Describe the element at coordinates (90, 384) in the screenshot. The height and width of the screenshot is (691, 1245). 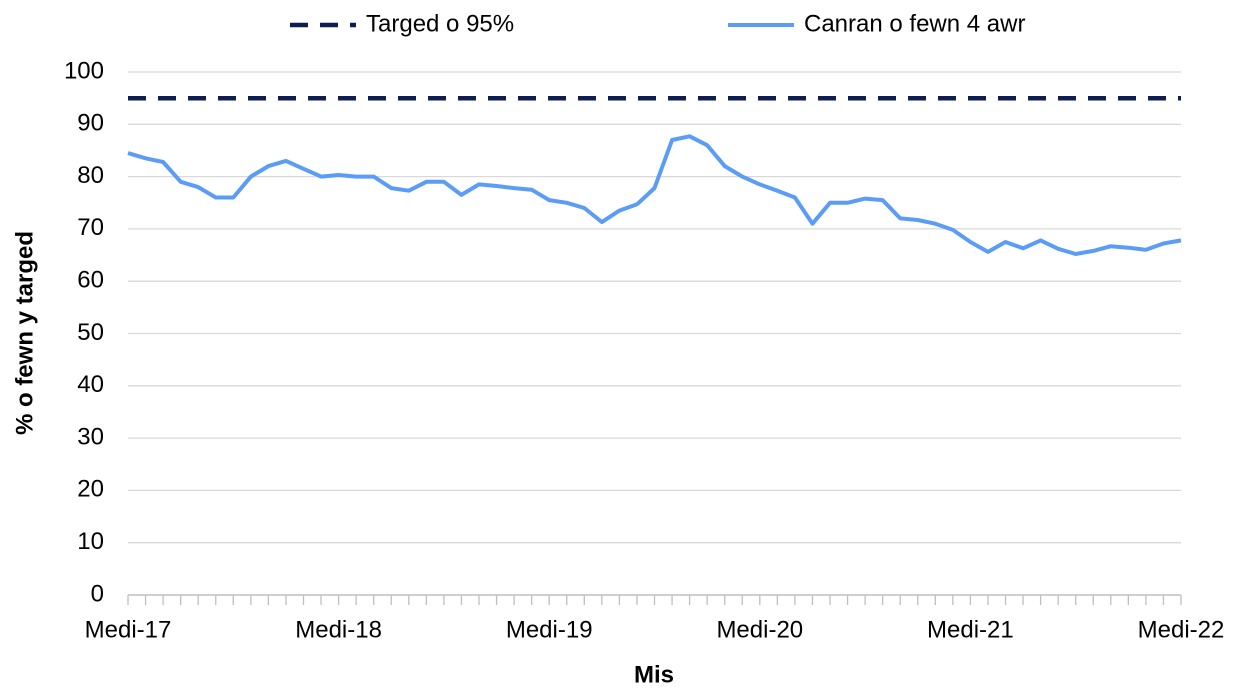
I see `y-tick-label: 40` at that location.